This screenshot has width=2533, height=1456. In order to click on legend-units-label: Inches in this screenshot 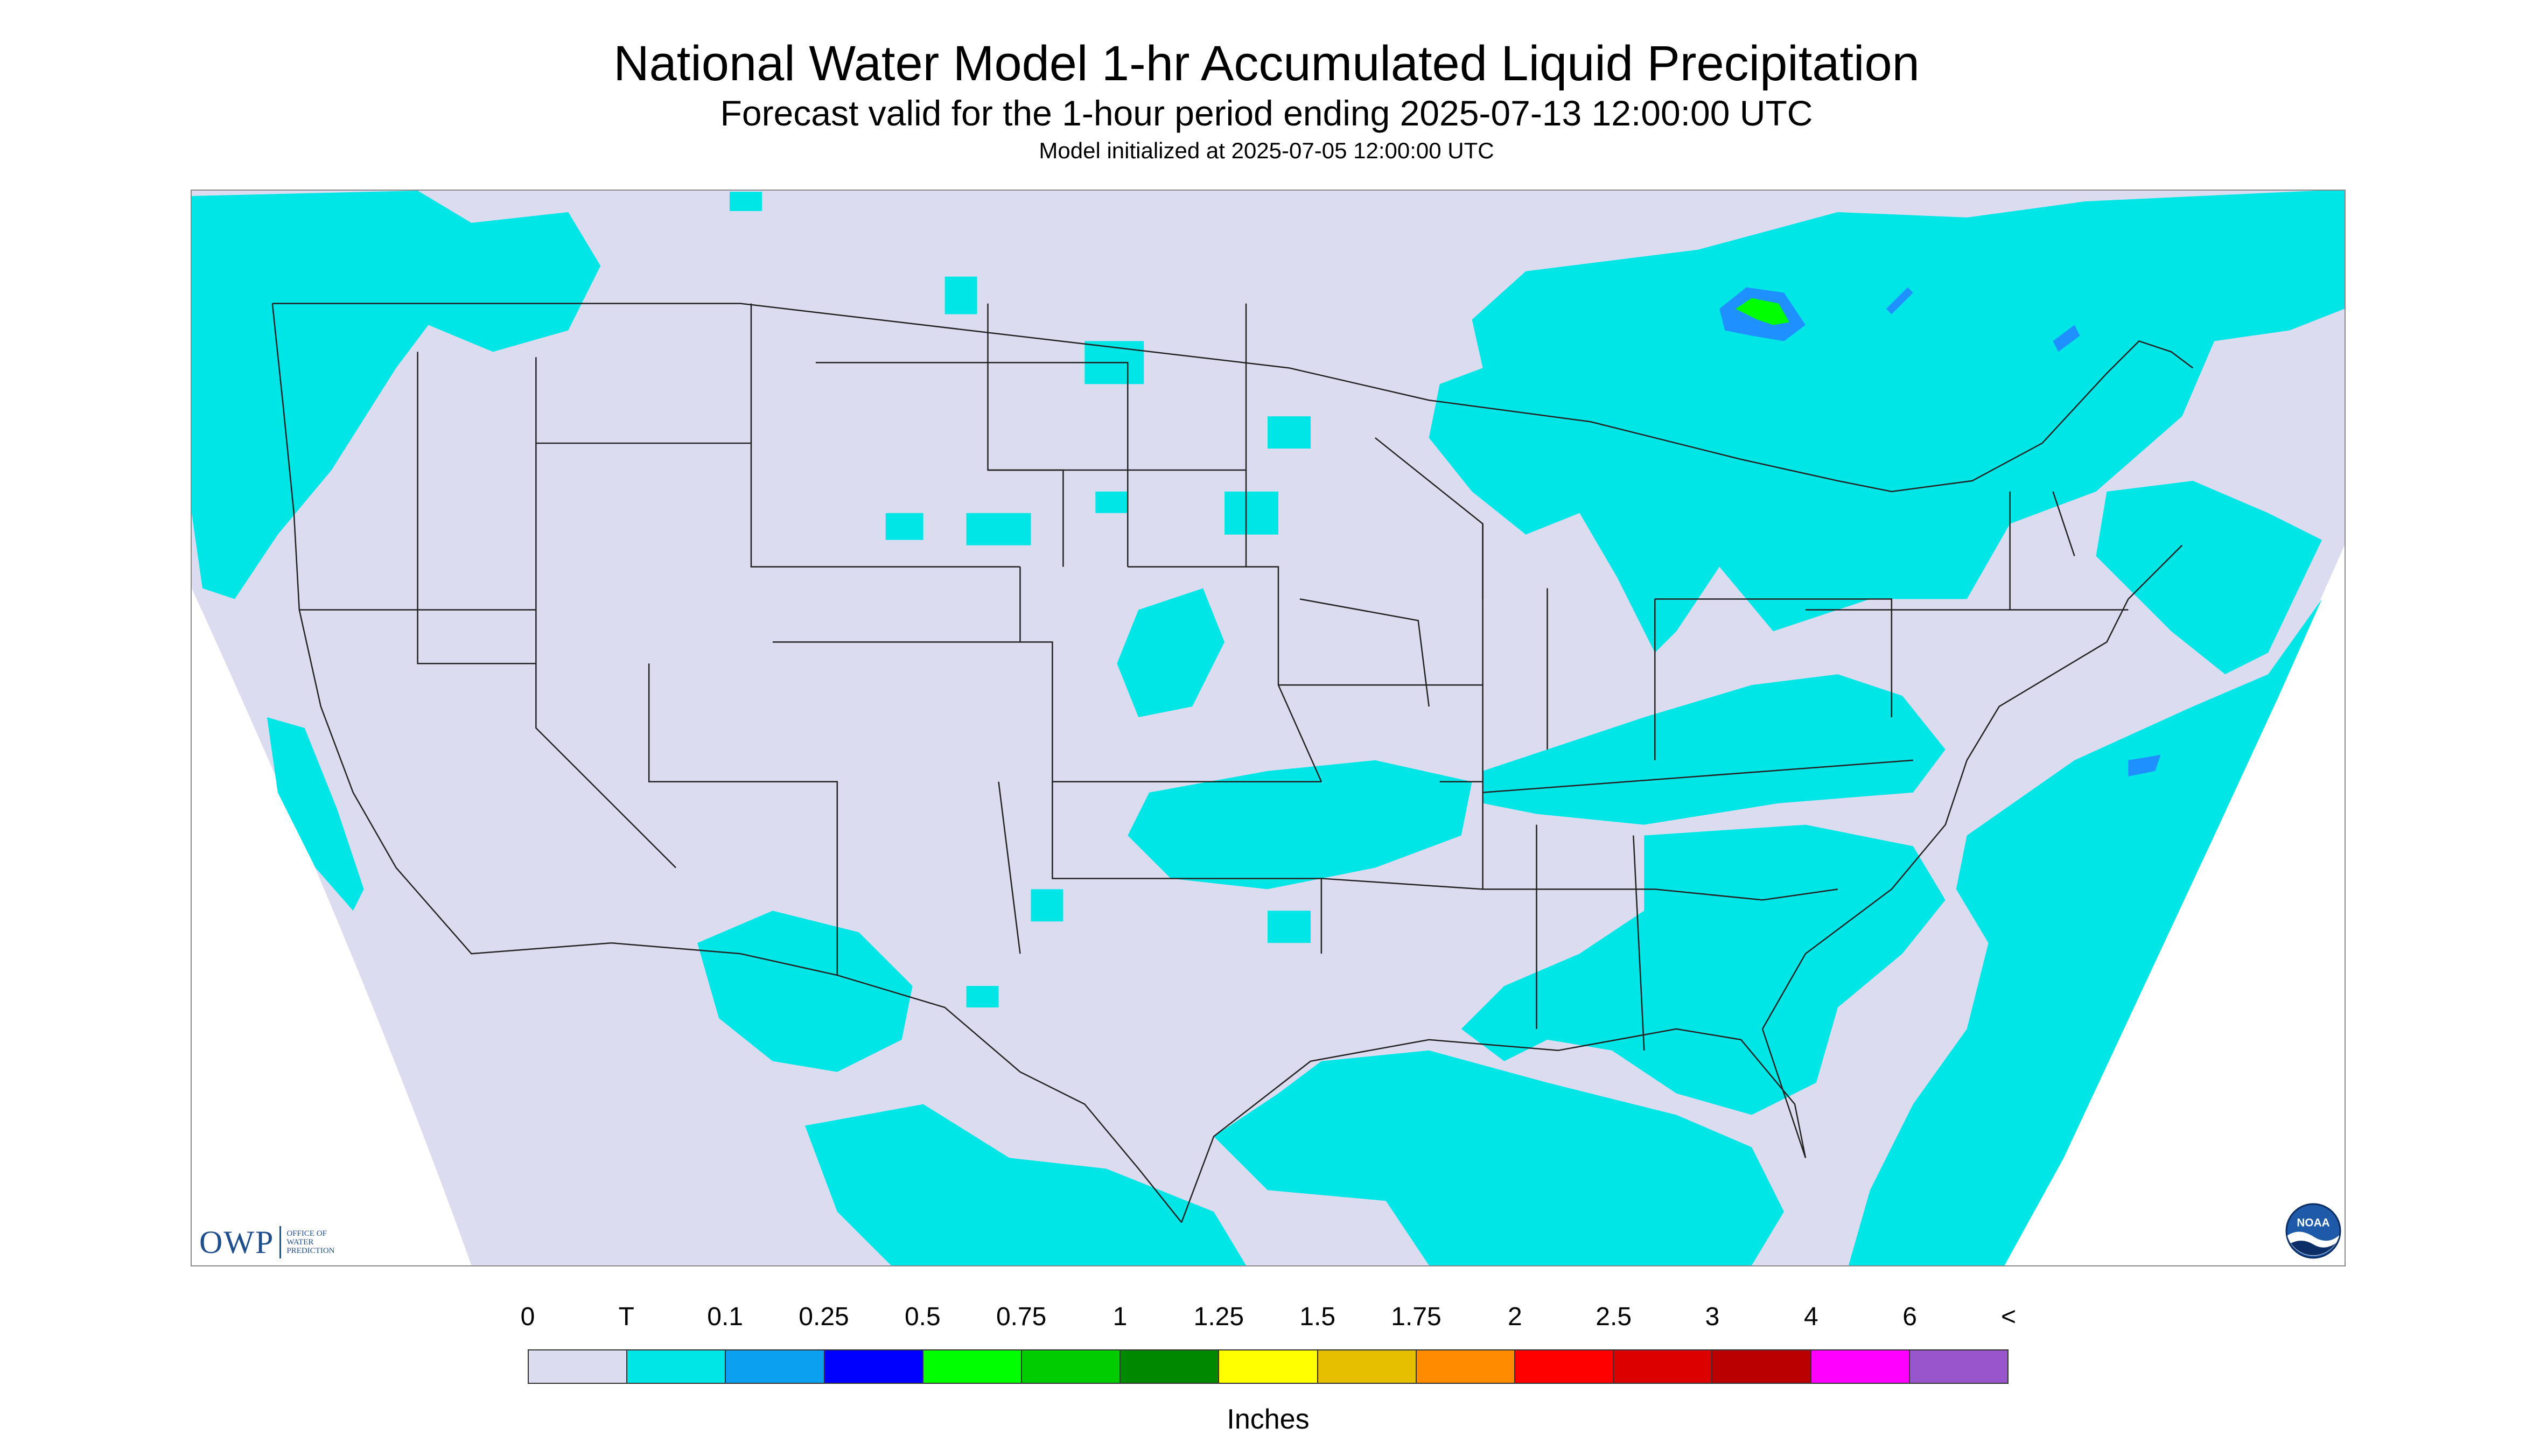, I will do `click(1268, 1419)`.